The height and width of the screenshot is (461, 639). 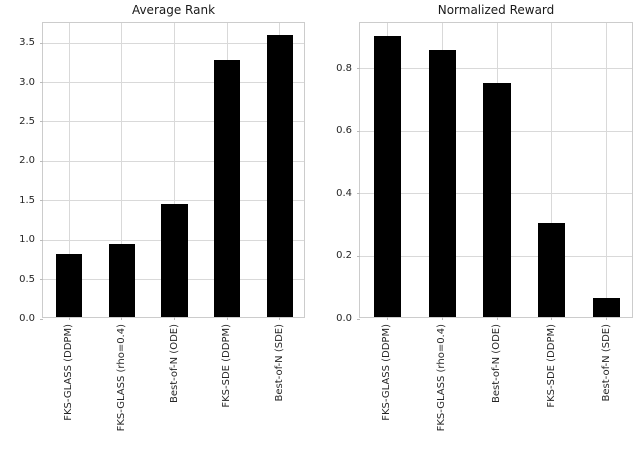 What do you see at coordinates (344, 193) in the screenshot?
I see `y-tick-label: 0.4` at bounding box center [344, 193].